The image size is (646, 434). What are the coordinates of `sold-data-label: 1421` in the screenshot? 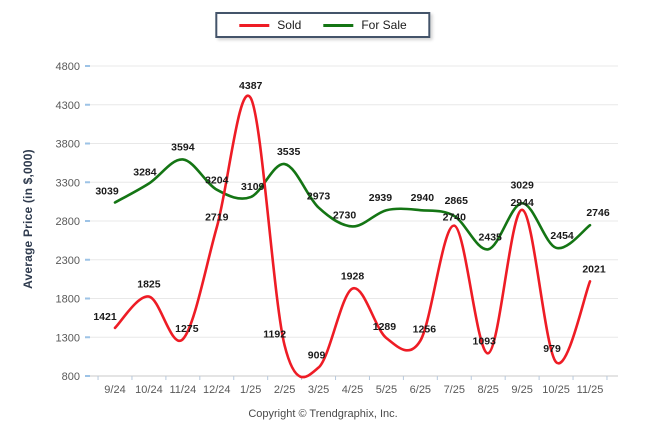 It's located at (105, 317).